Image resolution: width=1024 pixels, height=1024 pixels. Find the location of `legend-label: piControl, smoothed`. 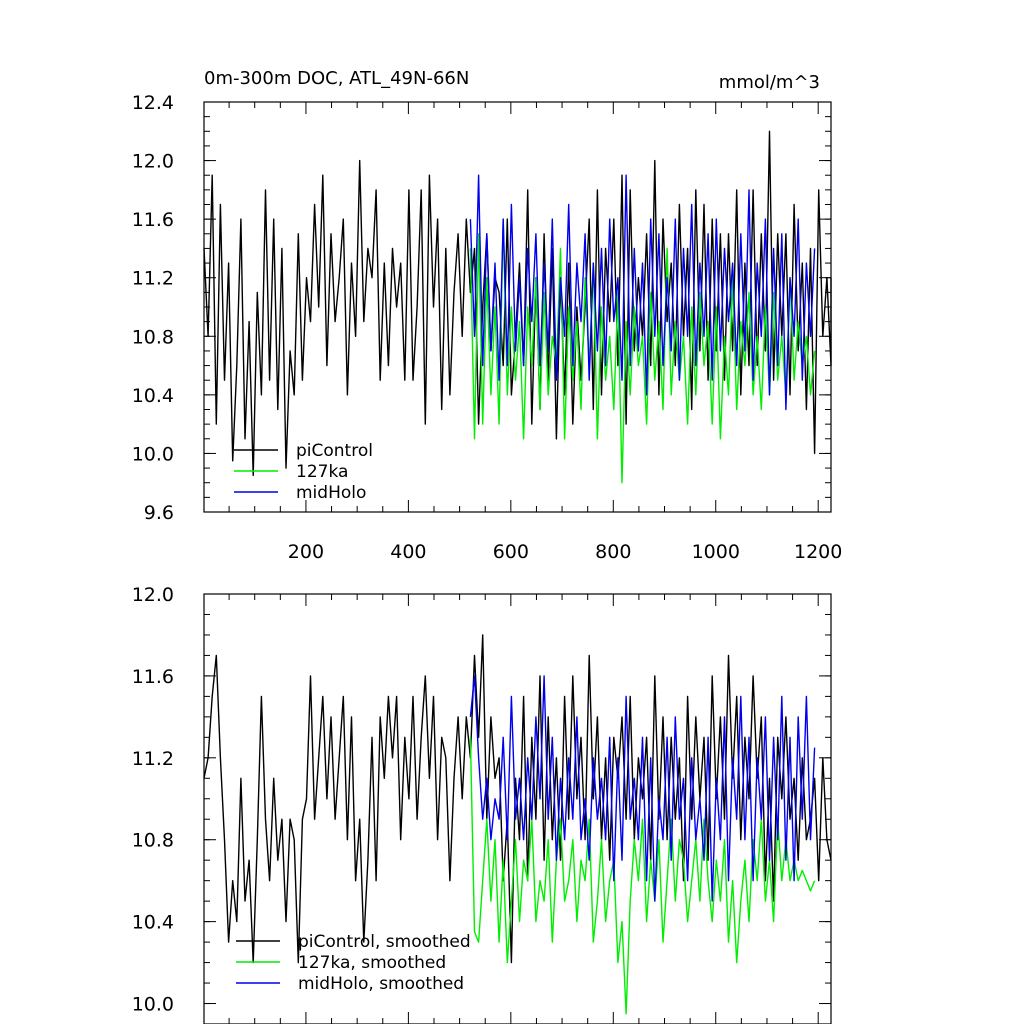

legend-label: piControl, smoothed is located at coordinates (384, 942).